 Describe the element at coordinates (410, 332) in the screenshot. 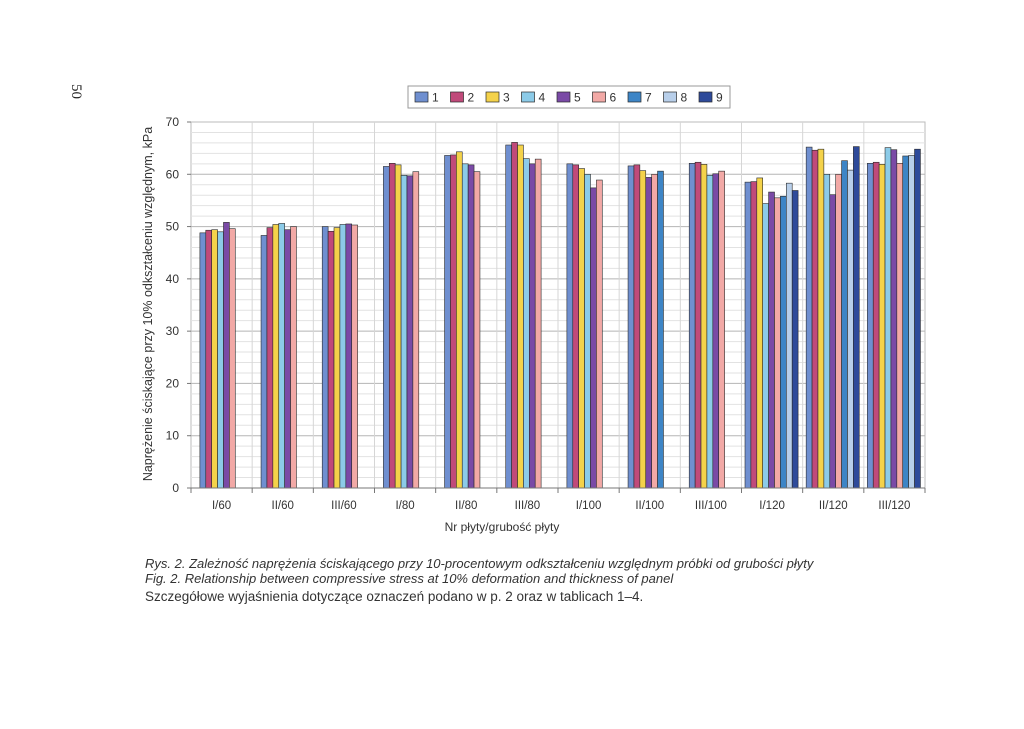

I see `bar-I/80-series-5` at that location.